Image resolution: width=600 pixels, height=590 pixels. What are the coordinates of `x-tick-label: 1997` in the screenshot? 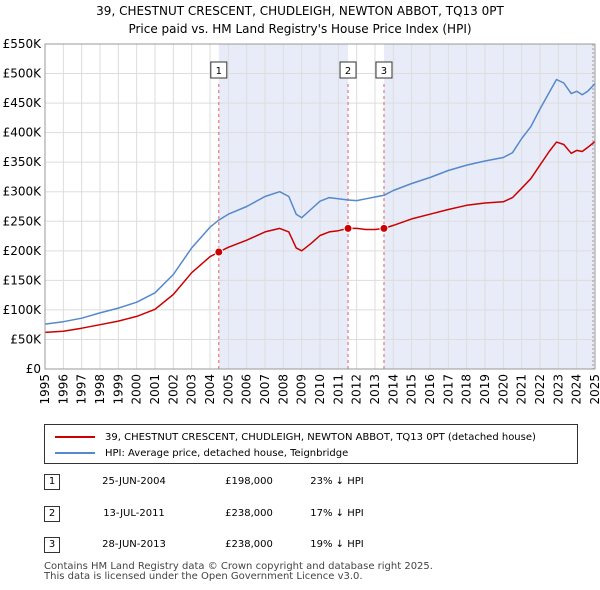 It's located at (82, 389).